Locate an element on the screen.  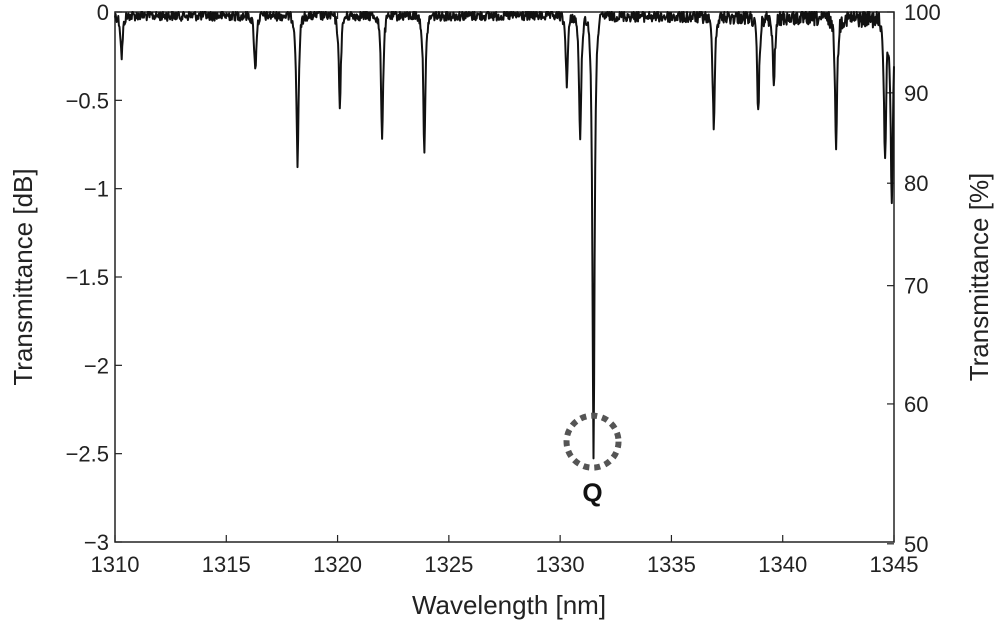
y-tick-label: 0 is located at coordinates (103, 12).